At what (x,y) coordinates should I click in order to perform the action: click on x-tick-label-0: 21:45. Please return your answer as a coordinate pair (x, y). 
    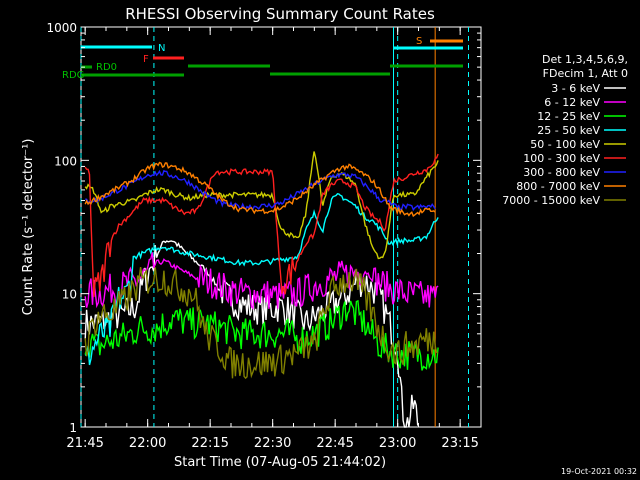
    Looking at the image, I should click on (84, 443).